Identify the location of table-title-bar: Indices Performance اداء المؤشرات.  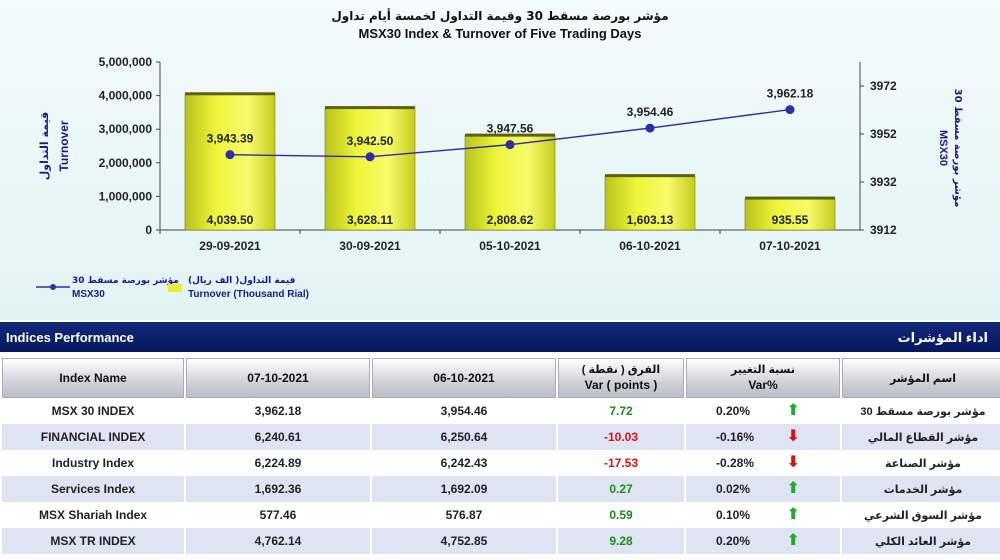
(500, 337).